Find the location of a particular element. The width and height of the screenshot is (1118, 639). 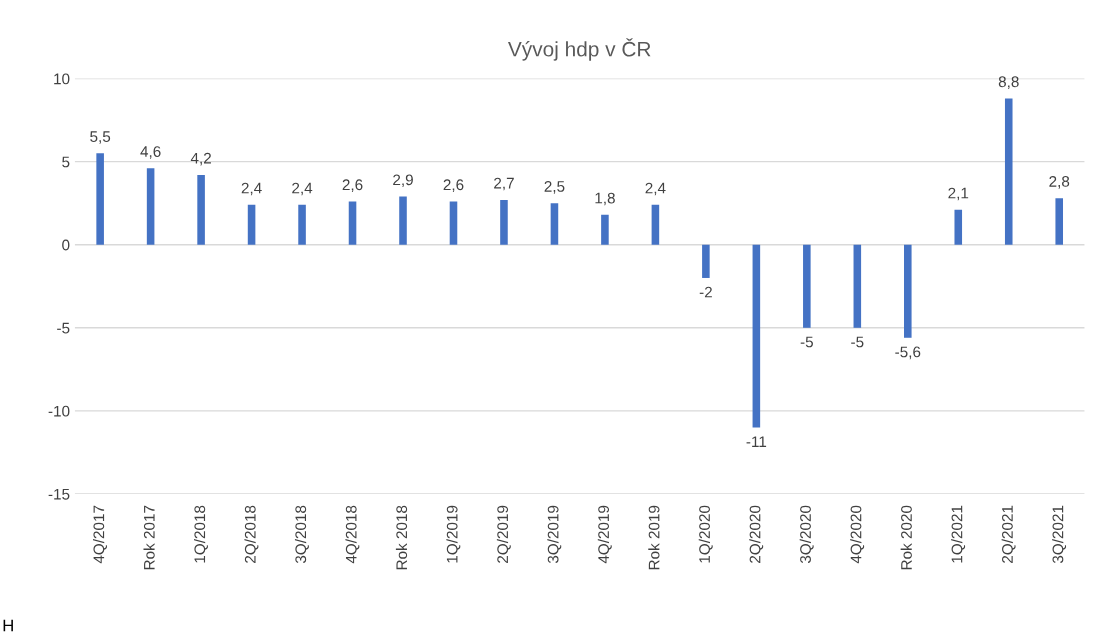

x-tick-label: 2Q/2018 is located at coordinates (251, 534).